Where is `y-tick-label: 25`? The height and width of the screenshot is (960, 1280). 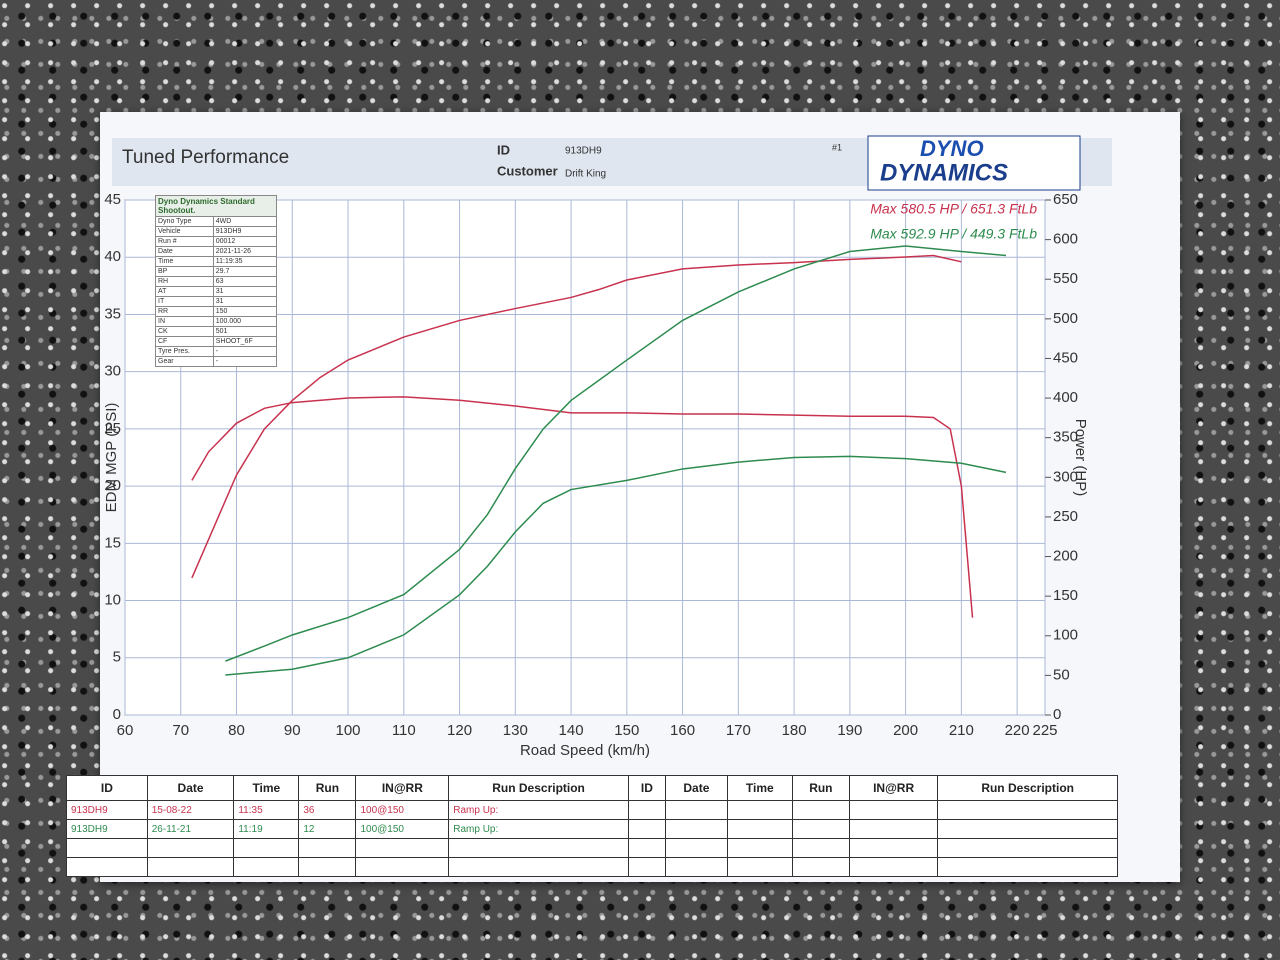 y-tick-label: 25 is located at coordinates (112, 428).